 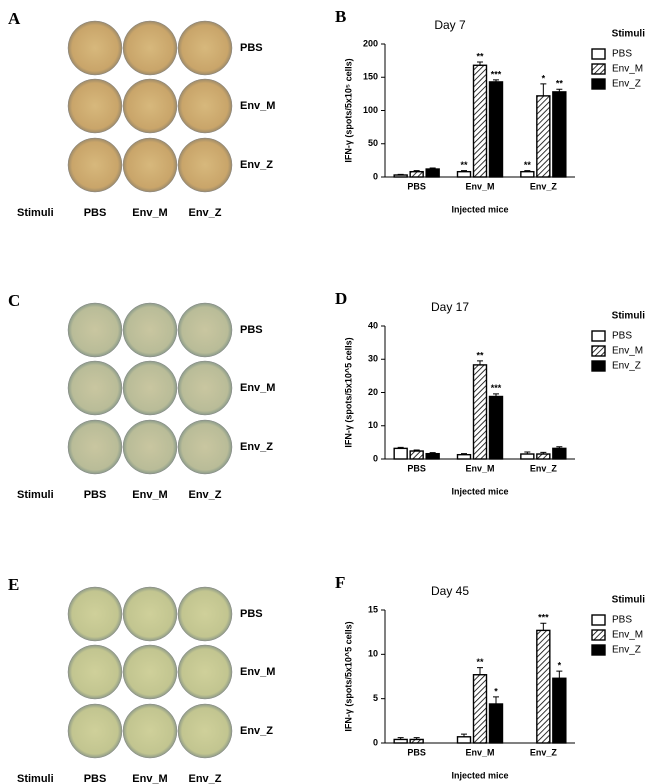 What do you see at coordinates (622, 54) in the screenshot?
I see `legend-label: PBS` at bounding box center [622, 54].